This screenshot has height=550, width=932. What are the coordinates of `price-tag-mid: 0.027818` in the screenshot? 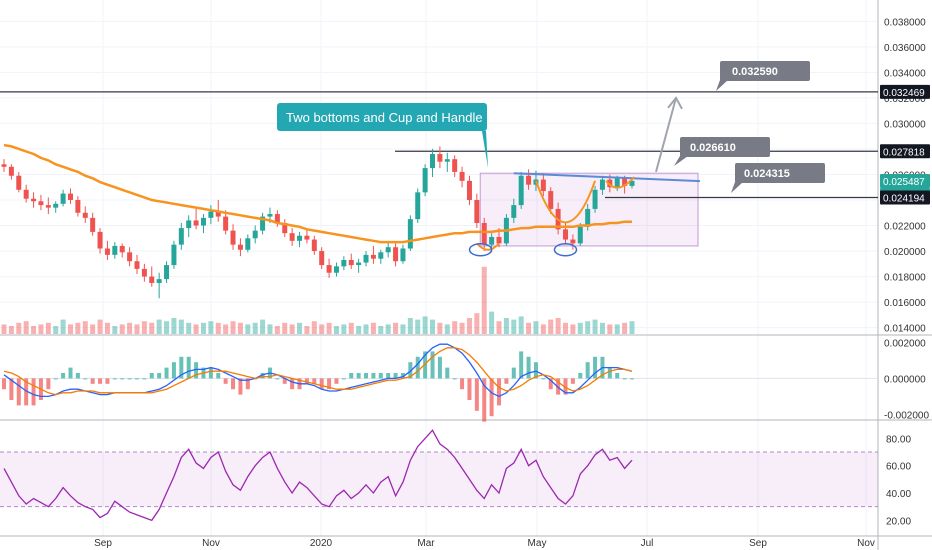 It's located at (905, 151).